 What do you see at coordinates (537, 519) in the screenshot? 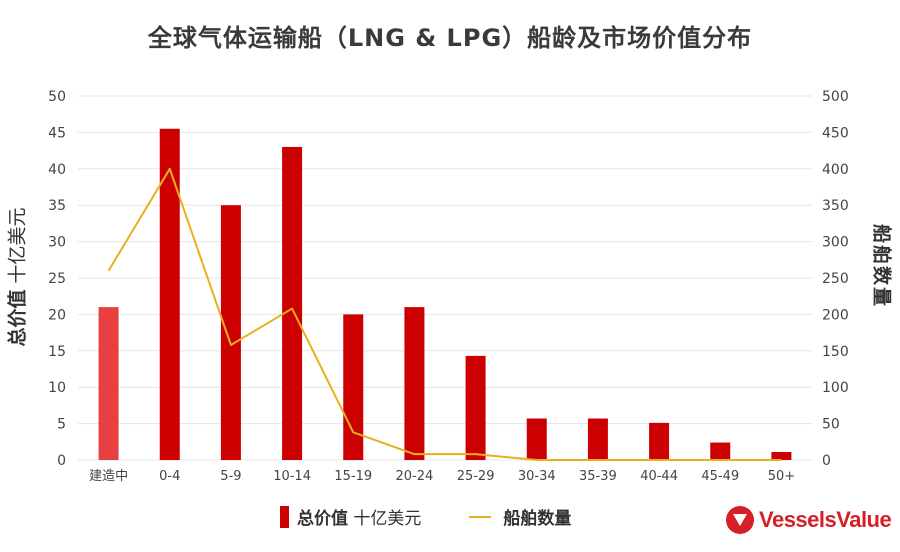
I see `legend-line-label: 船舶数量` at bounding box center [537, 519].